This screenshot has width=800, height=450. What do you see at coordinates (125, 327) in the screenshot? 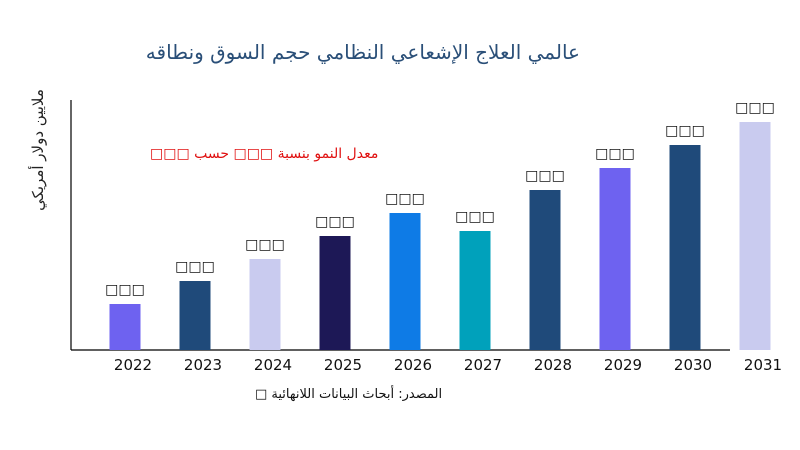
I see `bar-2022` at bounding box center [125, 327].